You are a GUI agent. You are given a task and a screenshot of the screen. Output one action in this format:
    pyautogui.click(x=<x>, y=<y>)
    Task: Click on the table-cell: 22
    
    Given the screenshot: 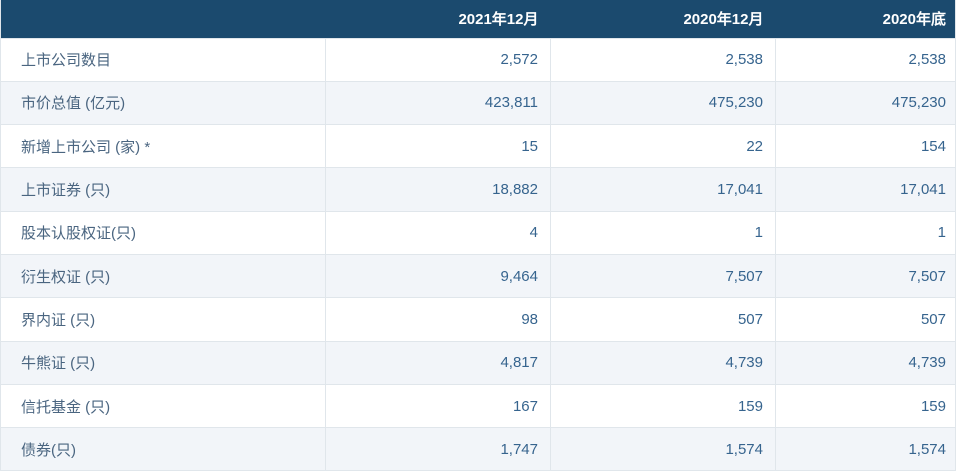 What is the action you would take?
    pyautogui.click(x=663, y=146)
    